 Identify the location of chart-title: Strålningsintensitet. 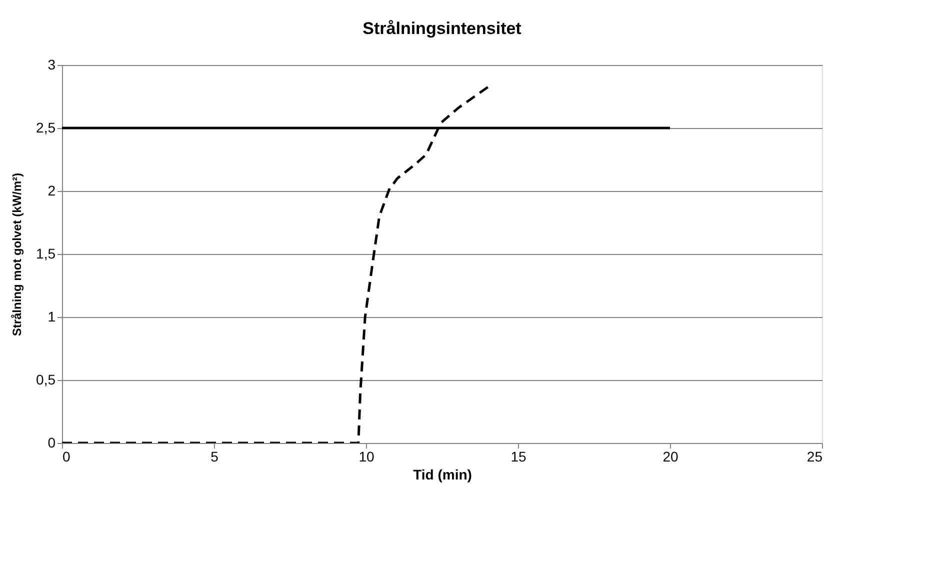
(442, 28).